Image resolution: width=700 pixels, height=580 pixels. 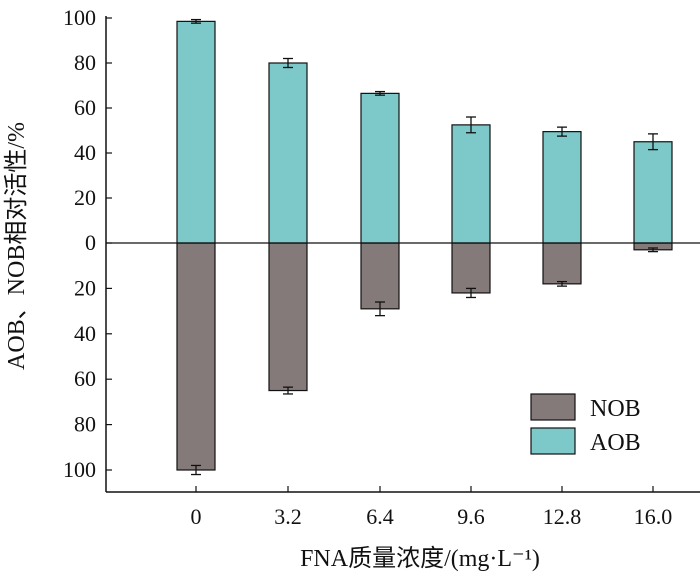 I want to click on x-tick-label: 0, so click(x=196, y=516).